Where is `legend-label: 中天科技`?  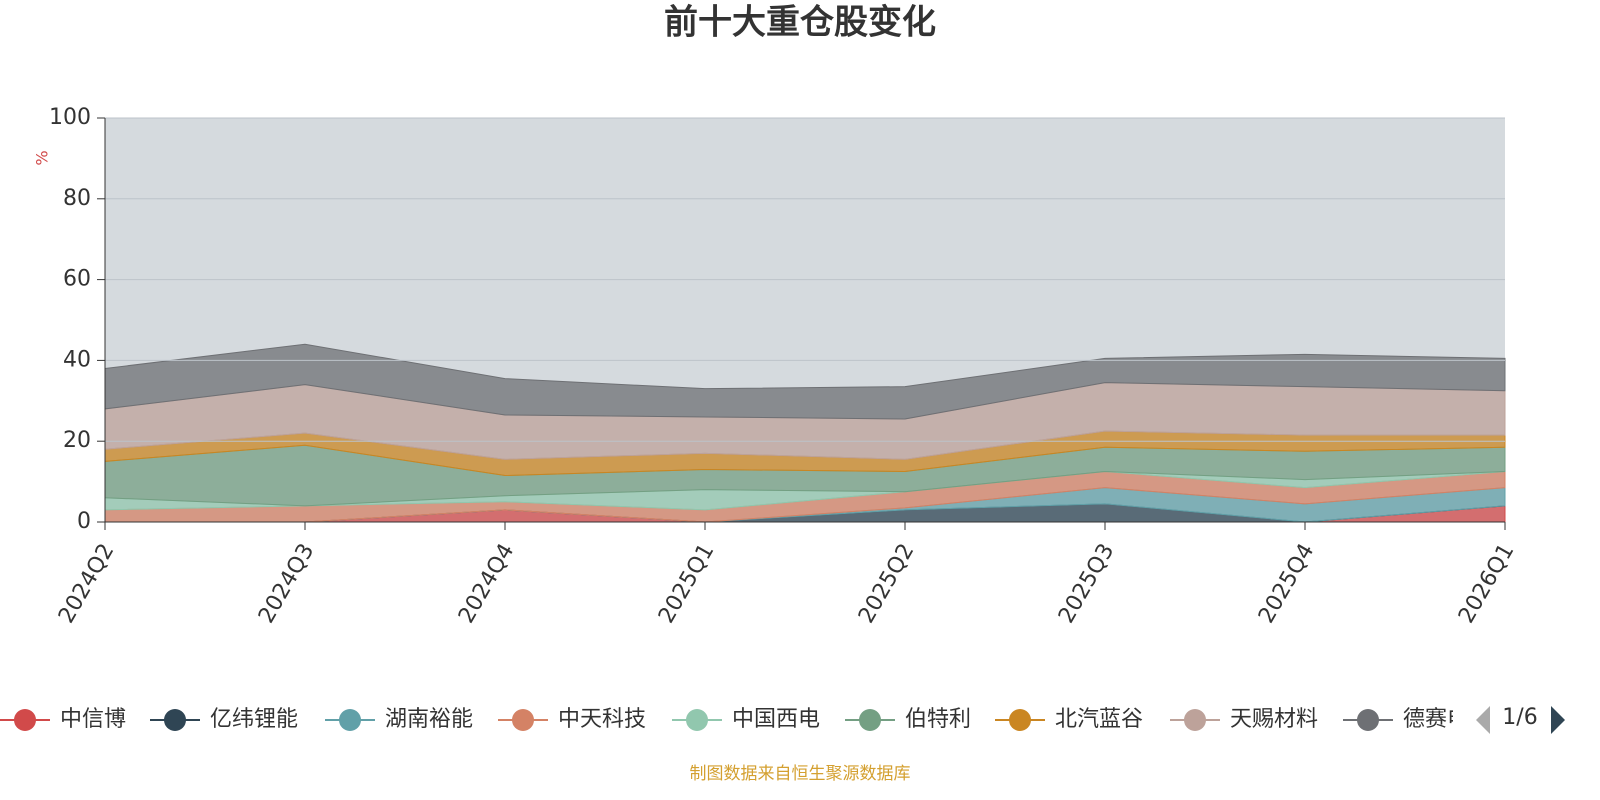 legend-label: 中天科技 is located at coordinates (602, 719).